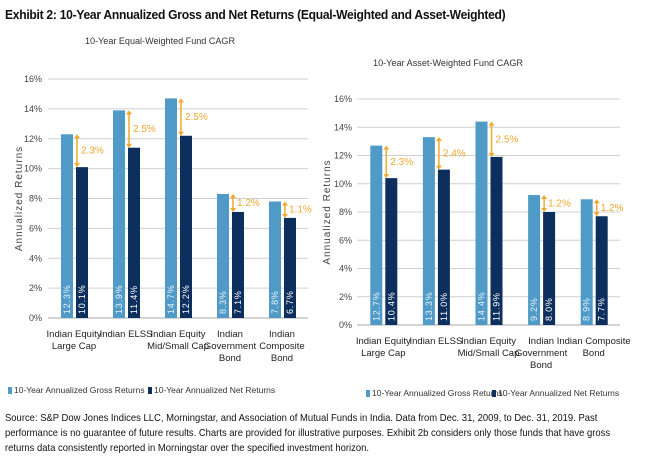 This screenshot has width=647, height=458. What do you see at coordinates (534, 309) in the screenshot?
I see `gross-value-label: 9.2%` at bounding box center [534, 309].